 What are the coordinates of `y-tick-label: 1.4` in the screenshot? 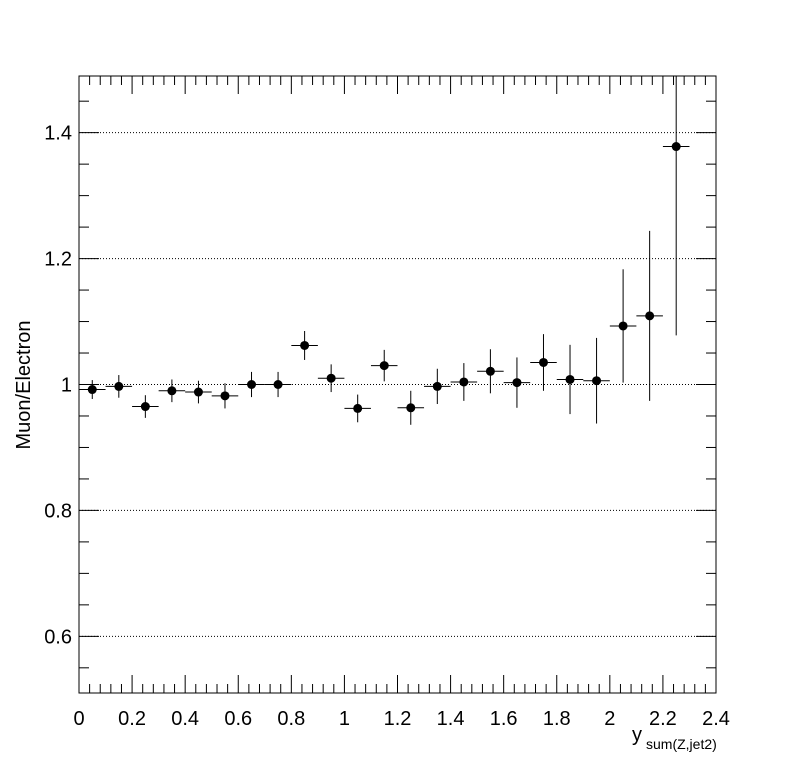 It's located at (58, 134).